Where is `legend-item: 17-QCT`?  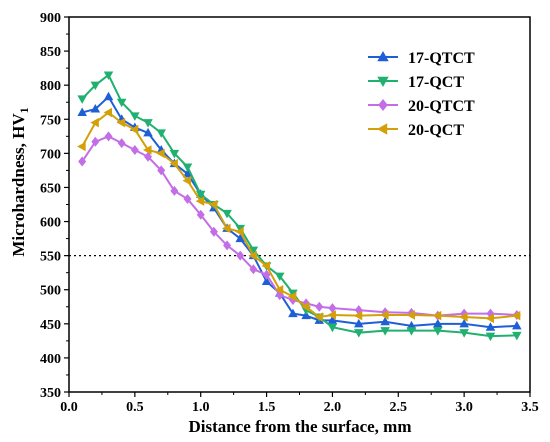
legend-item: 17-QCT is located at coordinates (416, 82).